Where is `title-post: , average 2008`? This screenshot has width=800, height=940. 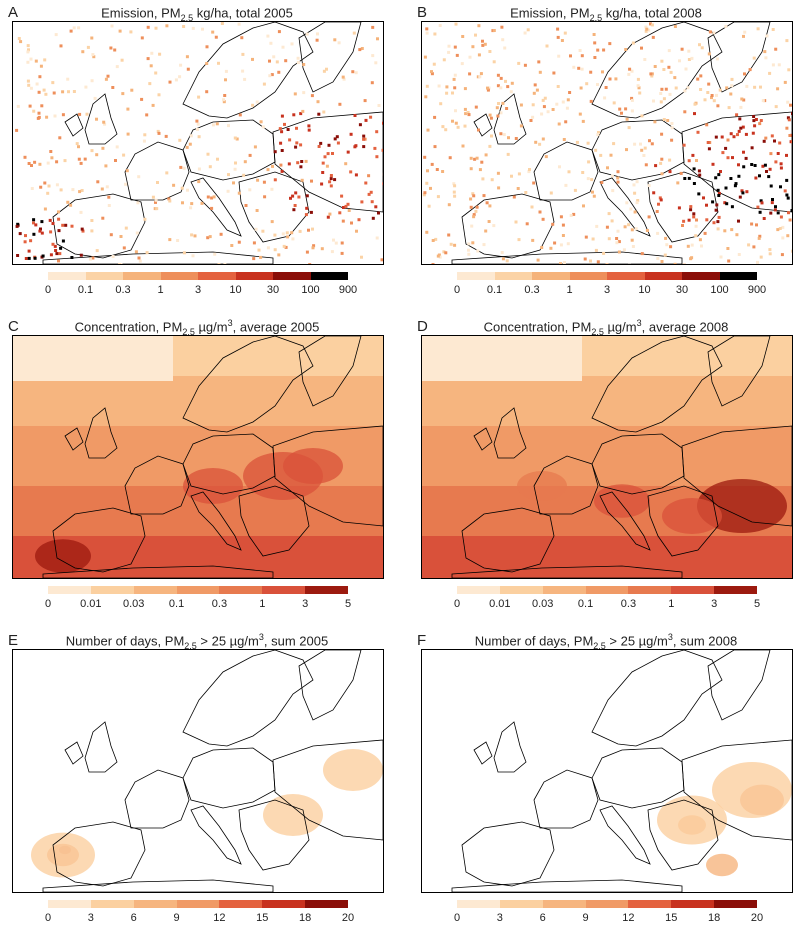
title-post: , average 2008 is located at coordinates (685, 327).